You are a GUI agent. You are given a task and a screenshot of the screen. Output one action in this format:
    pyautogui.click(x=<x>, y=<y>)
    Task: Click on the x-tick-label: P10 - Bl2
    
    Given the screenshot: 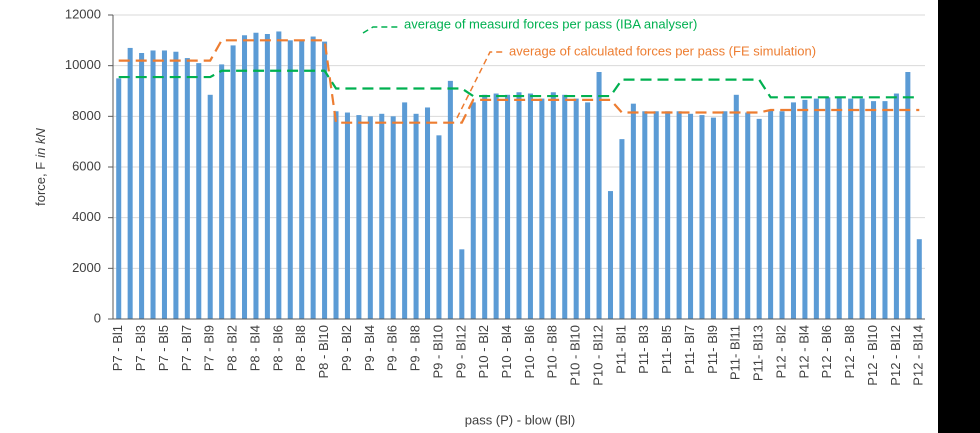 What is the action you would take?
    pyautogui.click(x=483, y=351)
    